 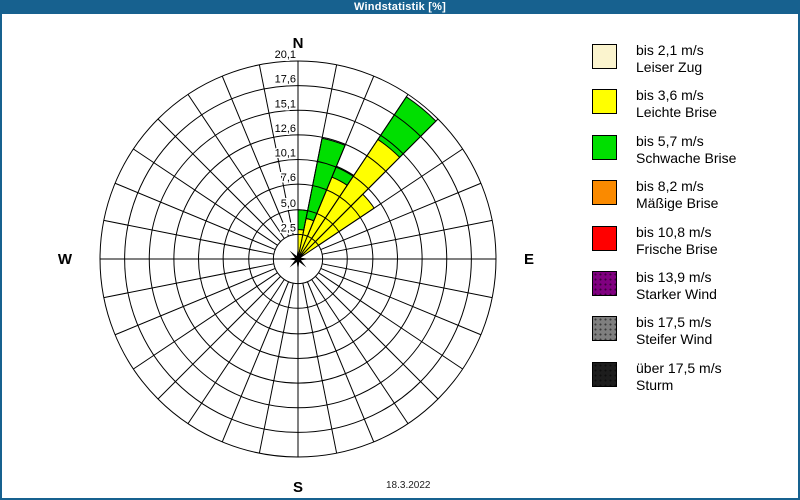 What do you see at coordinates (669, 67) in the screenshot?
I see `legend-wind-name: Leiser Zug` at bounding box center [669, 67].